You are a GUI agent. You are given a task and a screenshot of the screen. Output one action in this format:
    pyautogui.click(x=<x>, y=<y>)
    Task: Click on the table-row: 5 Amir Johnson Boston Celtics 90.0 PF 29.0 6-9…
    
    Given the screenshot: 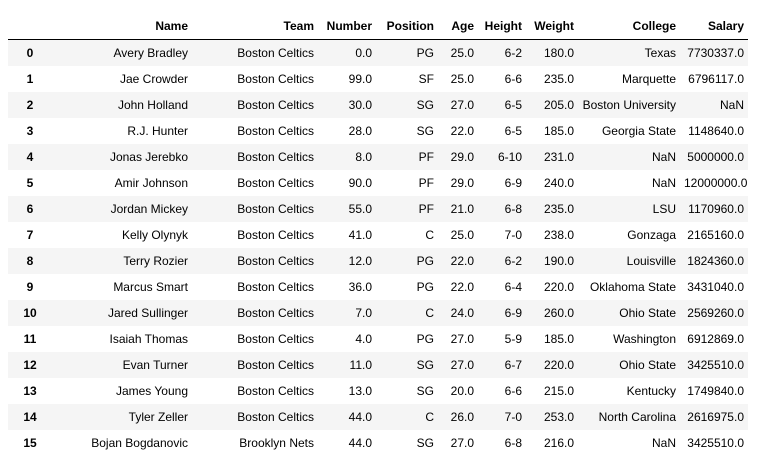 What is the action you would take?
    pyautogui.click(x=378, y=183)
    